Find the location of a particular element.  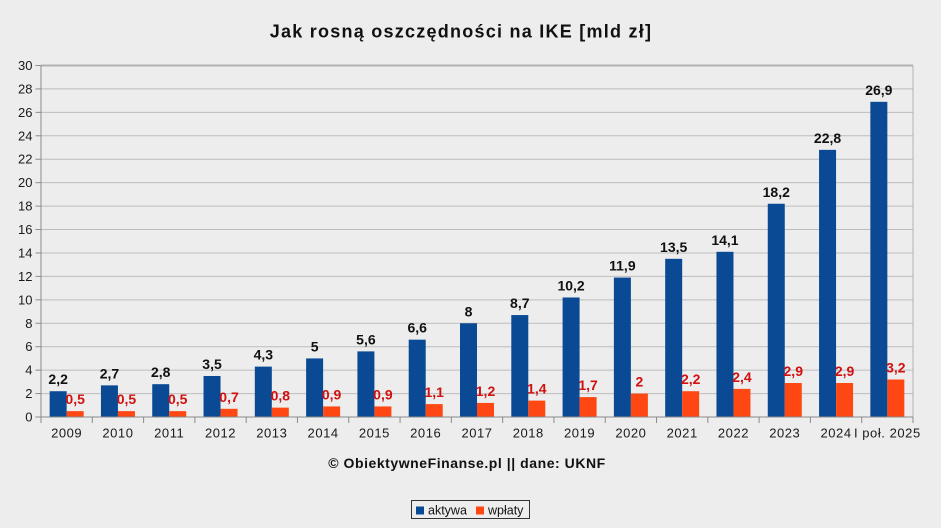

svg-text: 14,1 is located at coordinates (724, 240).